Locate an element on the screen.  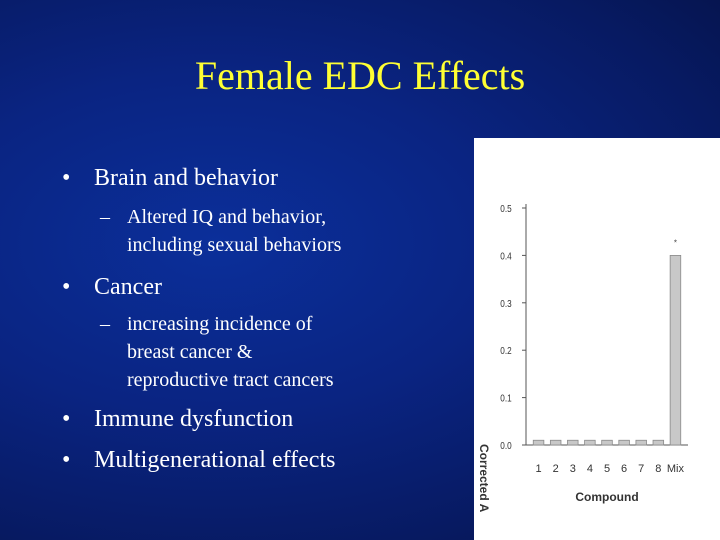
x-tick-label: 7 is located at coordinates (641, 469).